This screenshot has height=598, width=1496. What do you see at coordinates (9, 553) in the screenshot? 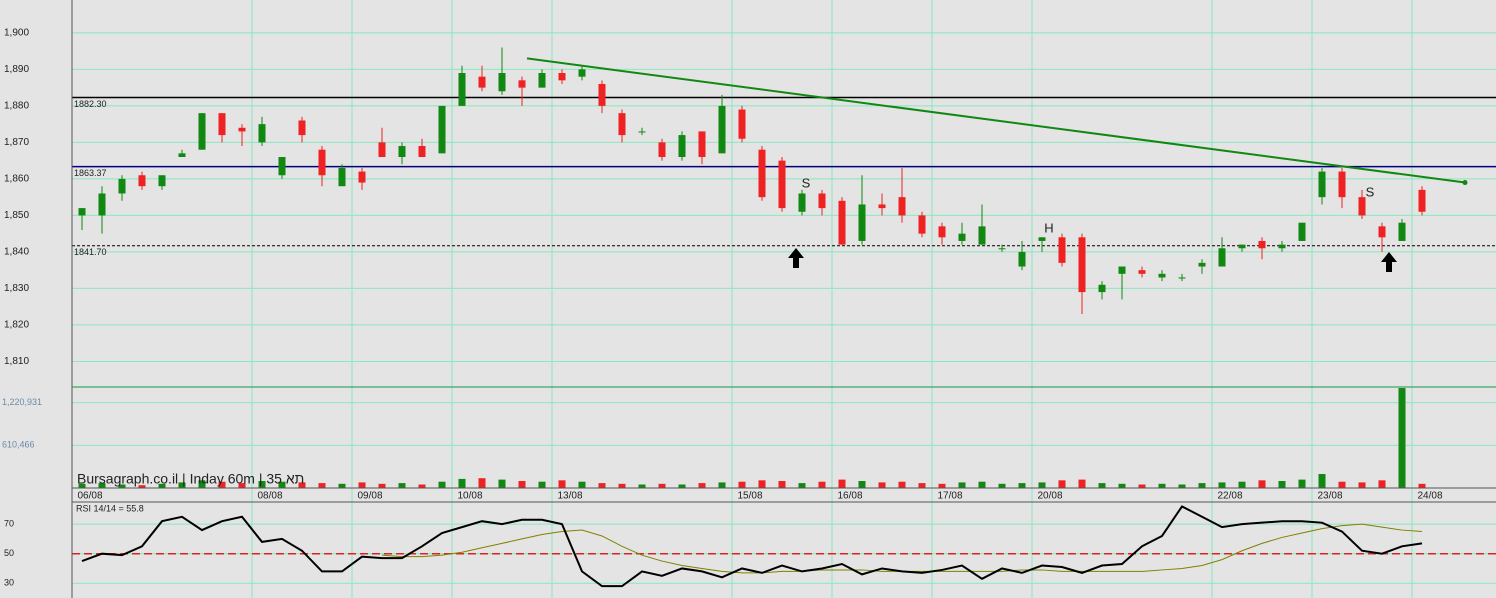
I see `y-tick-label: 50` at bounding box center [9, 553].